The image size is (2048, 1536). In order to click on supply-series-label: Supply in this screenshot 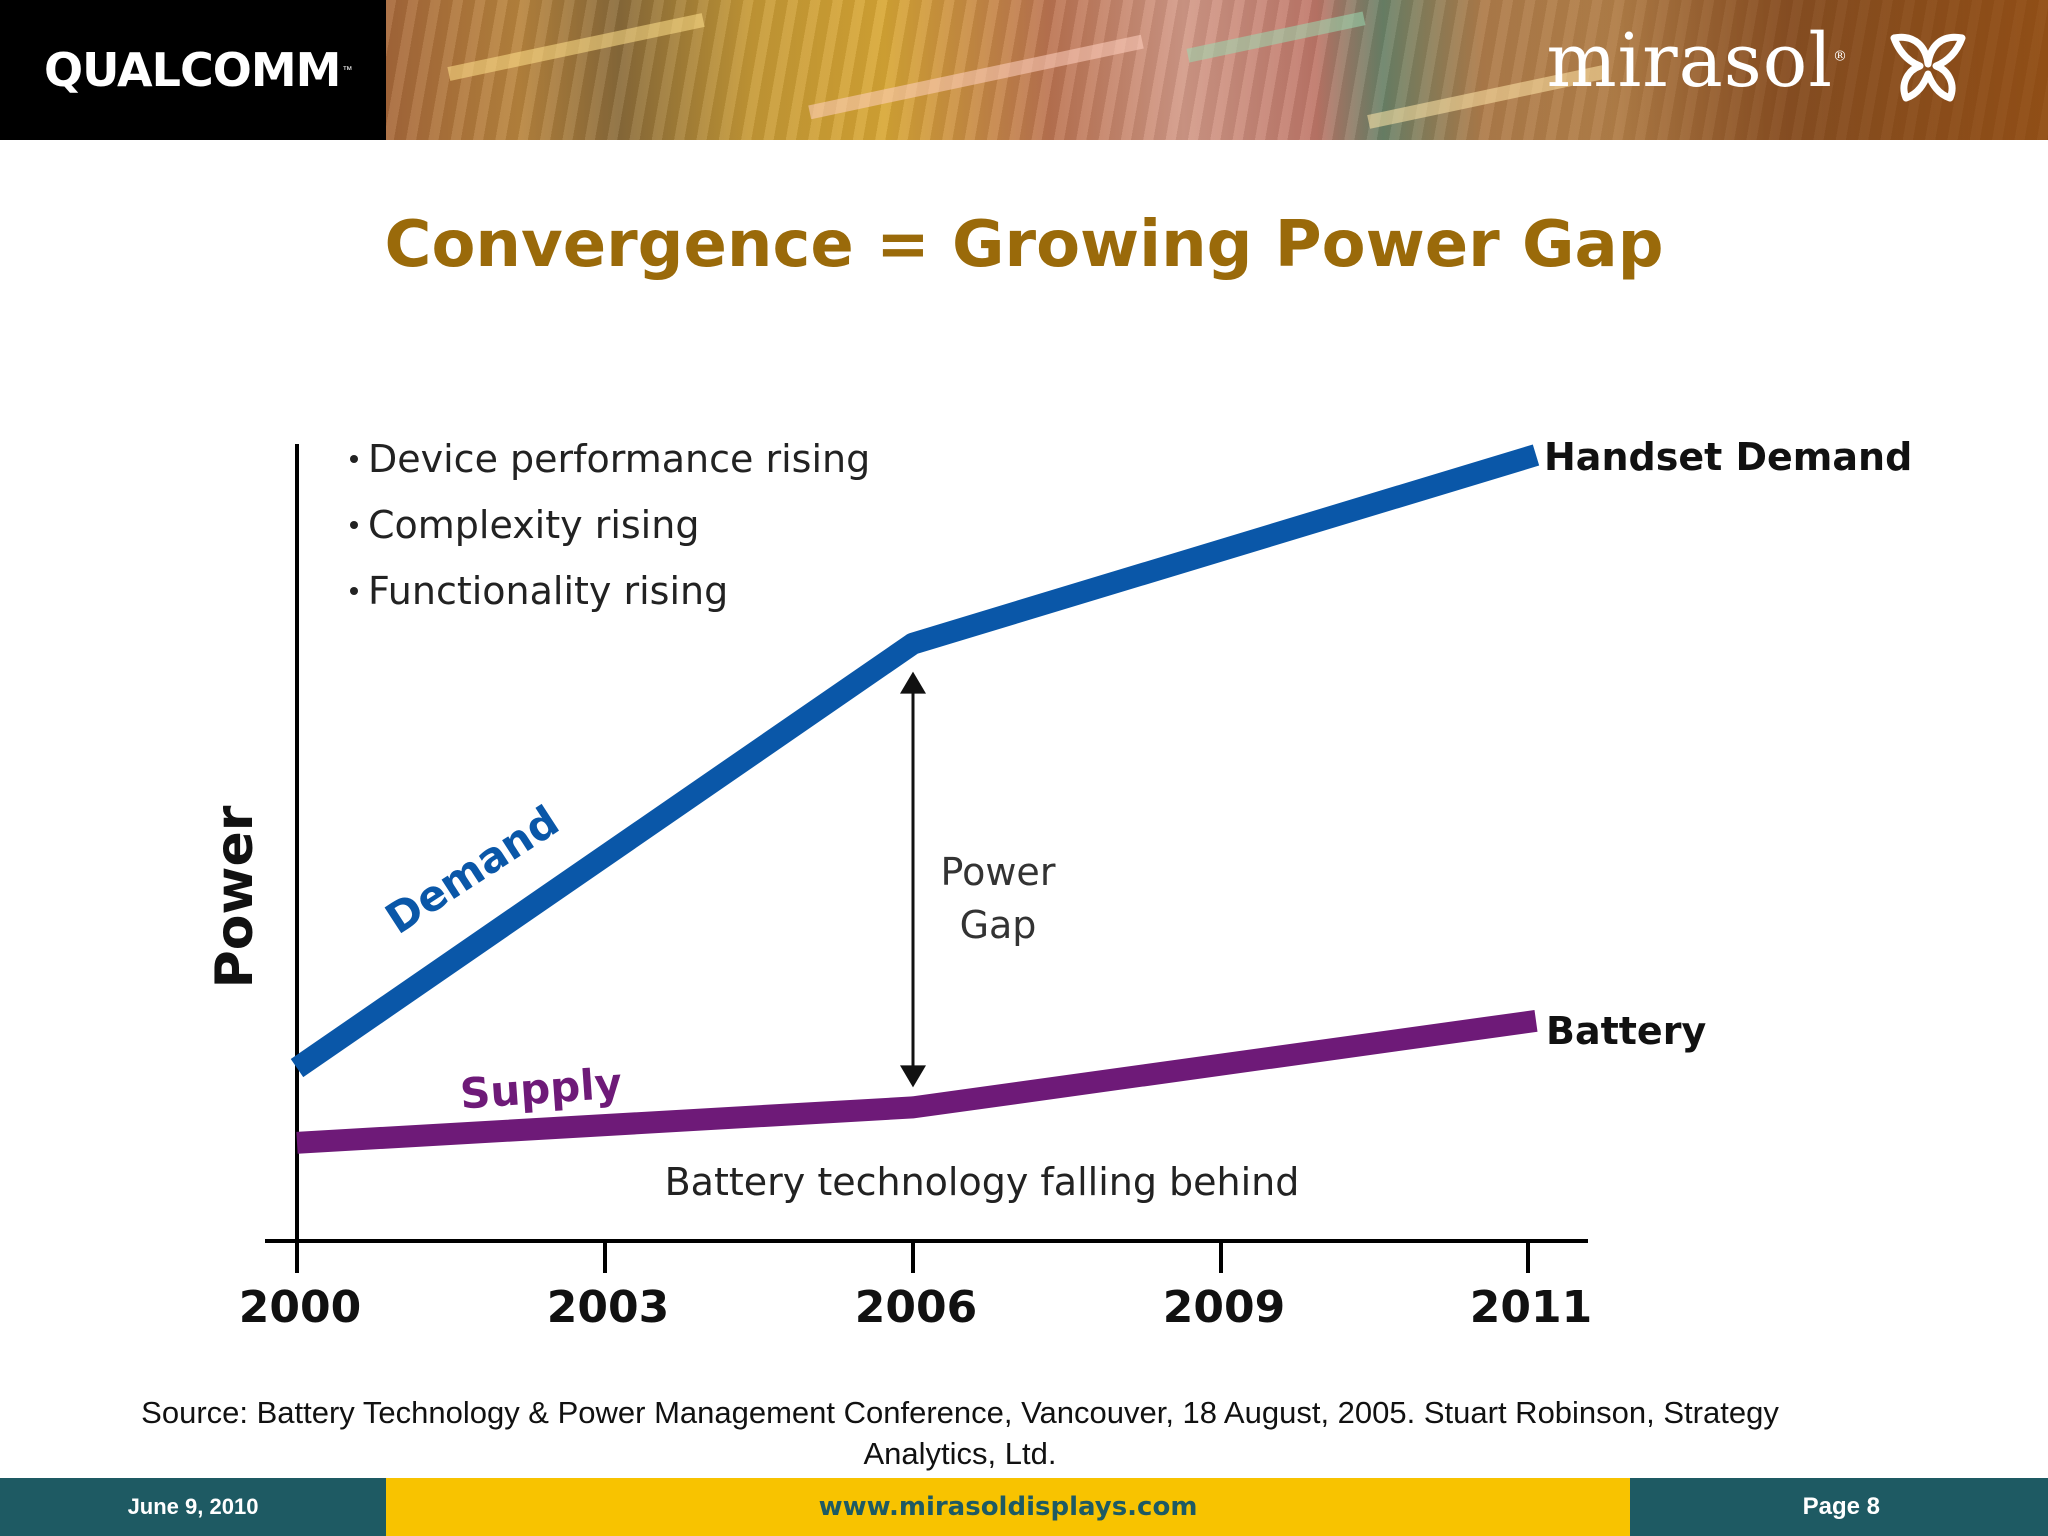, I will do `click(540, 1088)`.